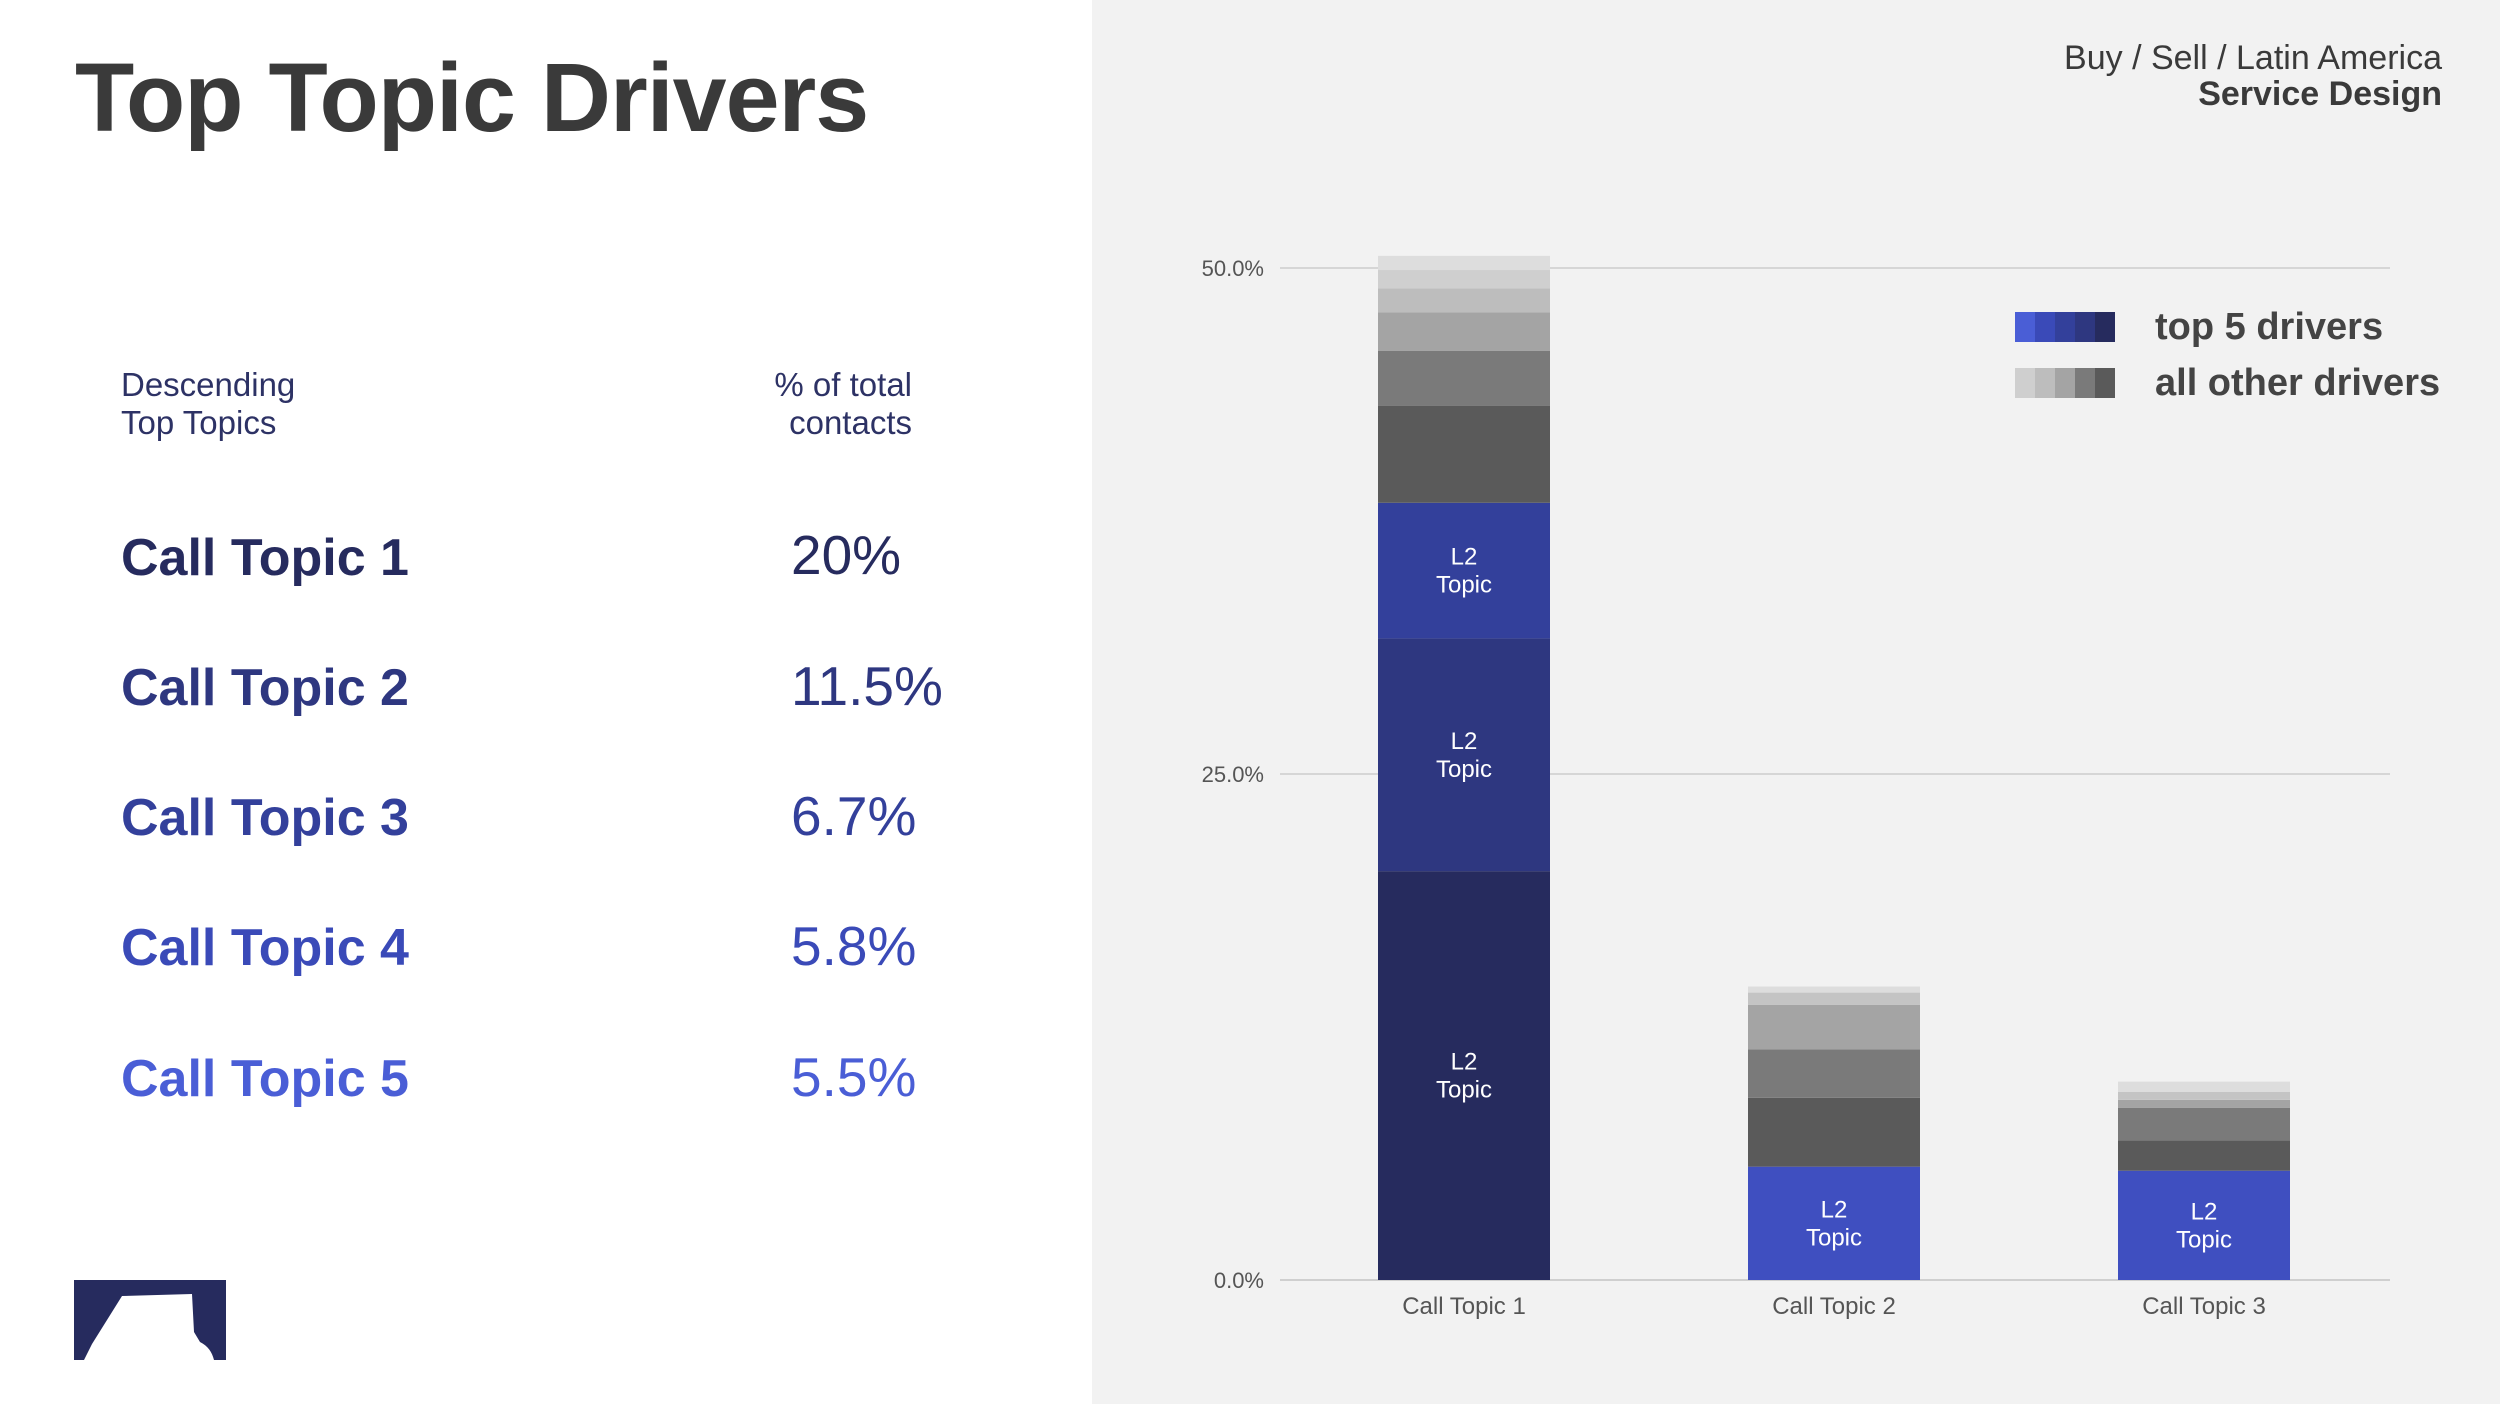 The height and width of the screenshot is (1404, 2500). Describe the element at coordinates (208, 384) in the screenshot. I see `table-header-topics-line1: Descending` at that location.